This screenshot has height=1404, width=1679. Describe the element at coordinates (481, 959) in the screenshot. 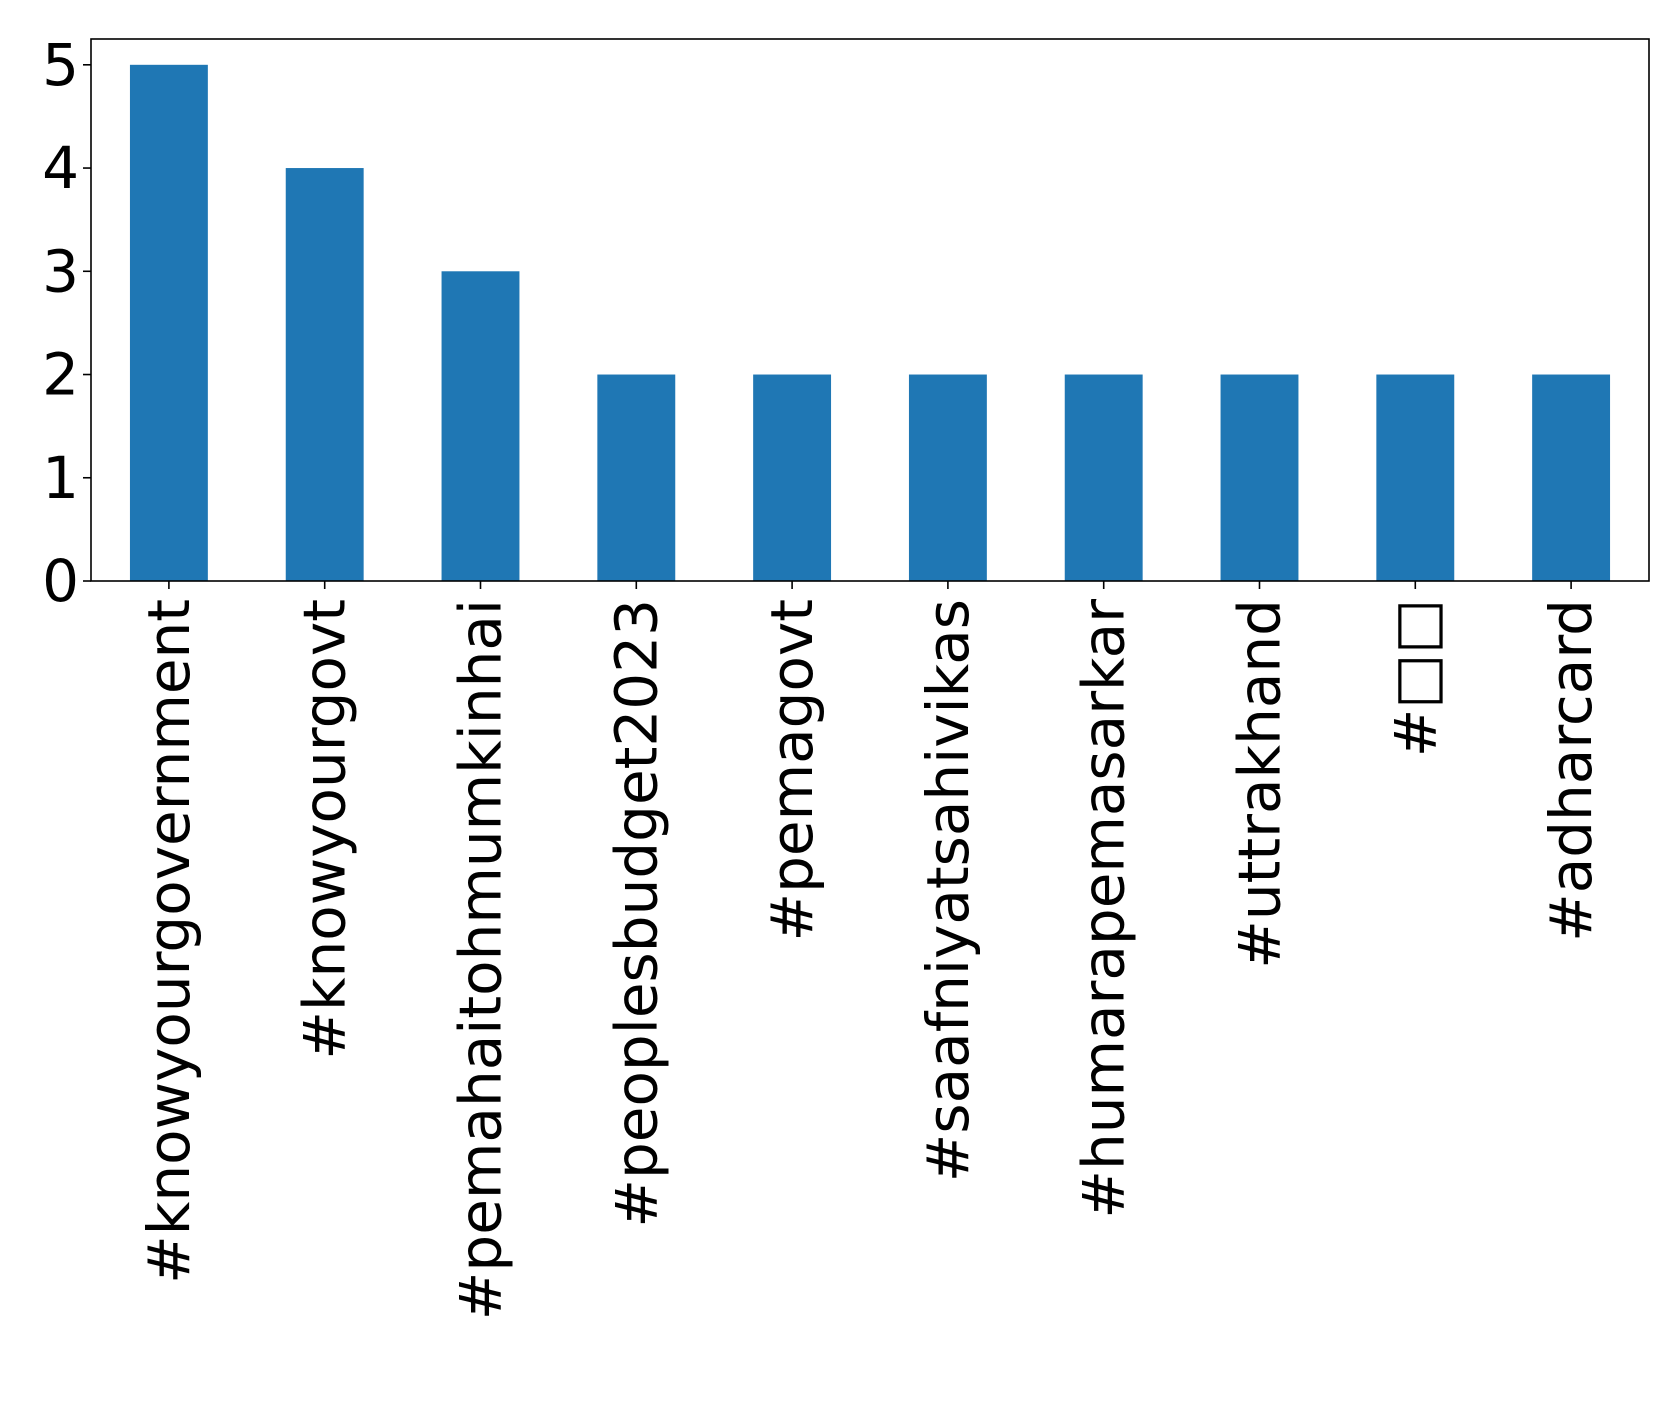

I see `x-tick-label: #pemahaitohmumkinhai` at that location.